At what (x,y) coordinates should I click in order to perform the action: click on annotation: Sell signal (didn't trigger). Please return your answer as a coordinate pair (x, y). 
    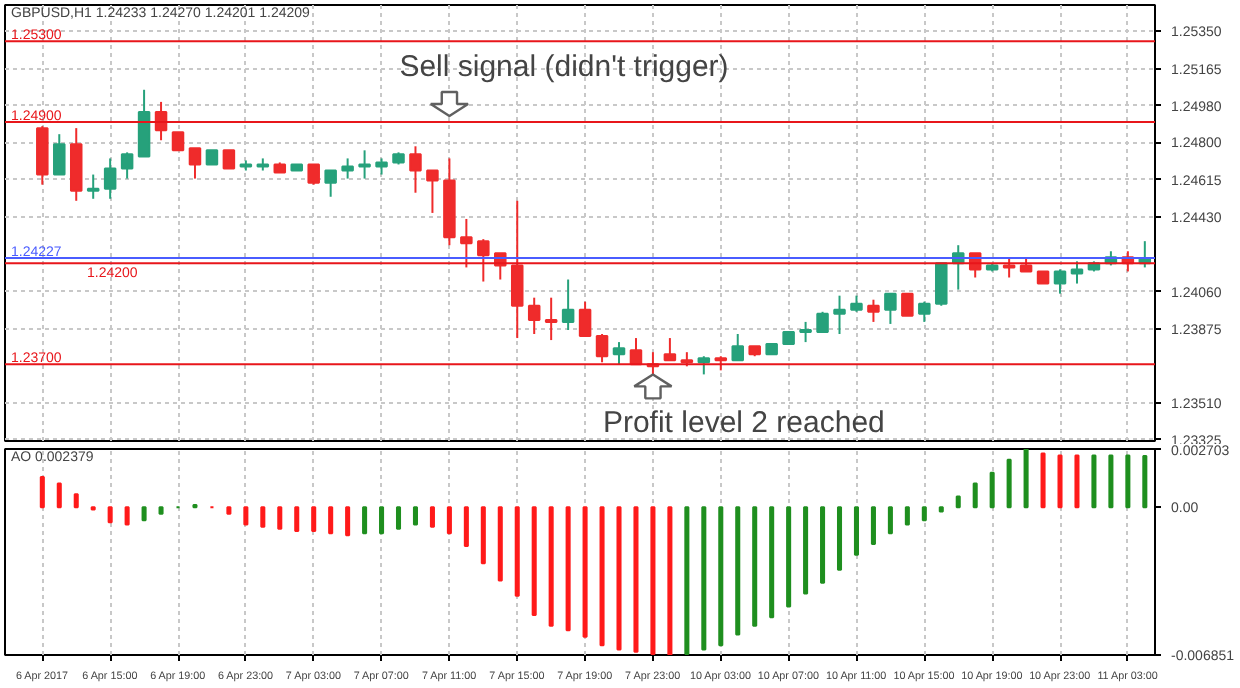
    Looking at the image, I should click on (564, 67).